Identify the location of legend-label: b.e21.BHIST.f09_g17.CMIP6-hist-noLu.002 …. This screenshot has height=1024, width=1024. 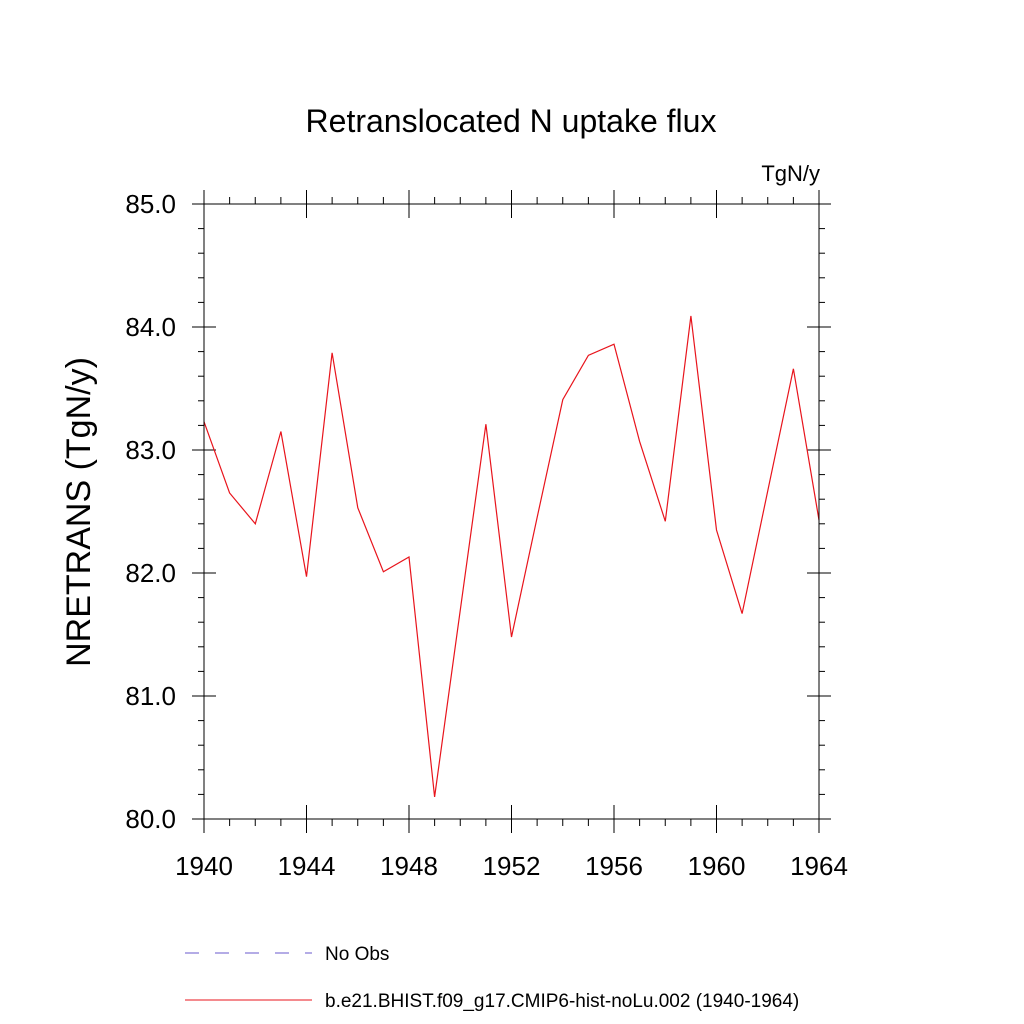
(562, 1001).